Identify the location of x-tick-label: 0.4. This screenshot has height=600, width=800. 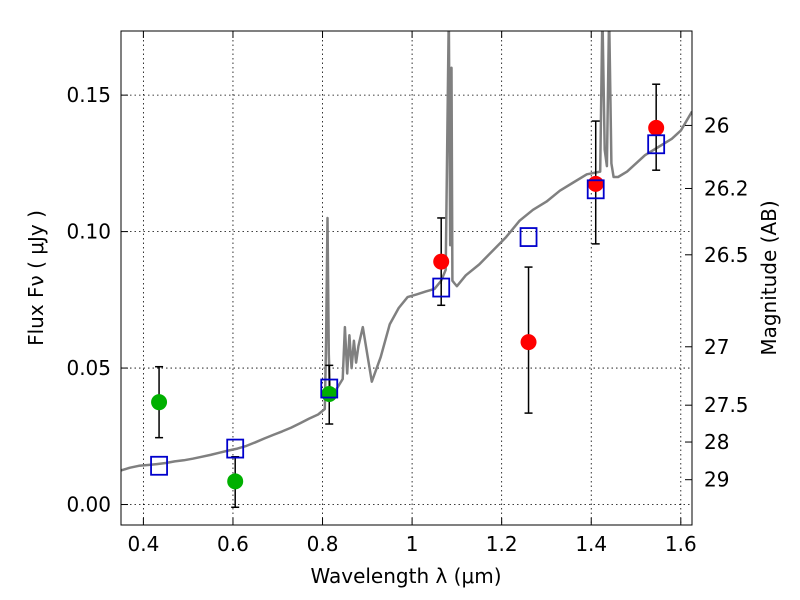
(143, 544).